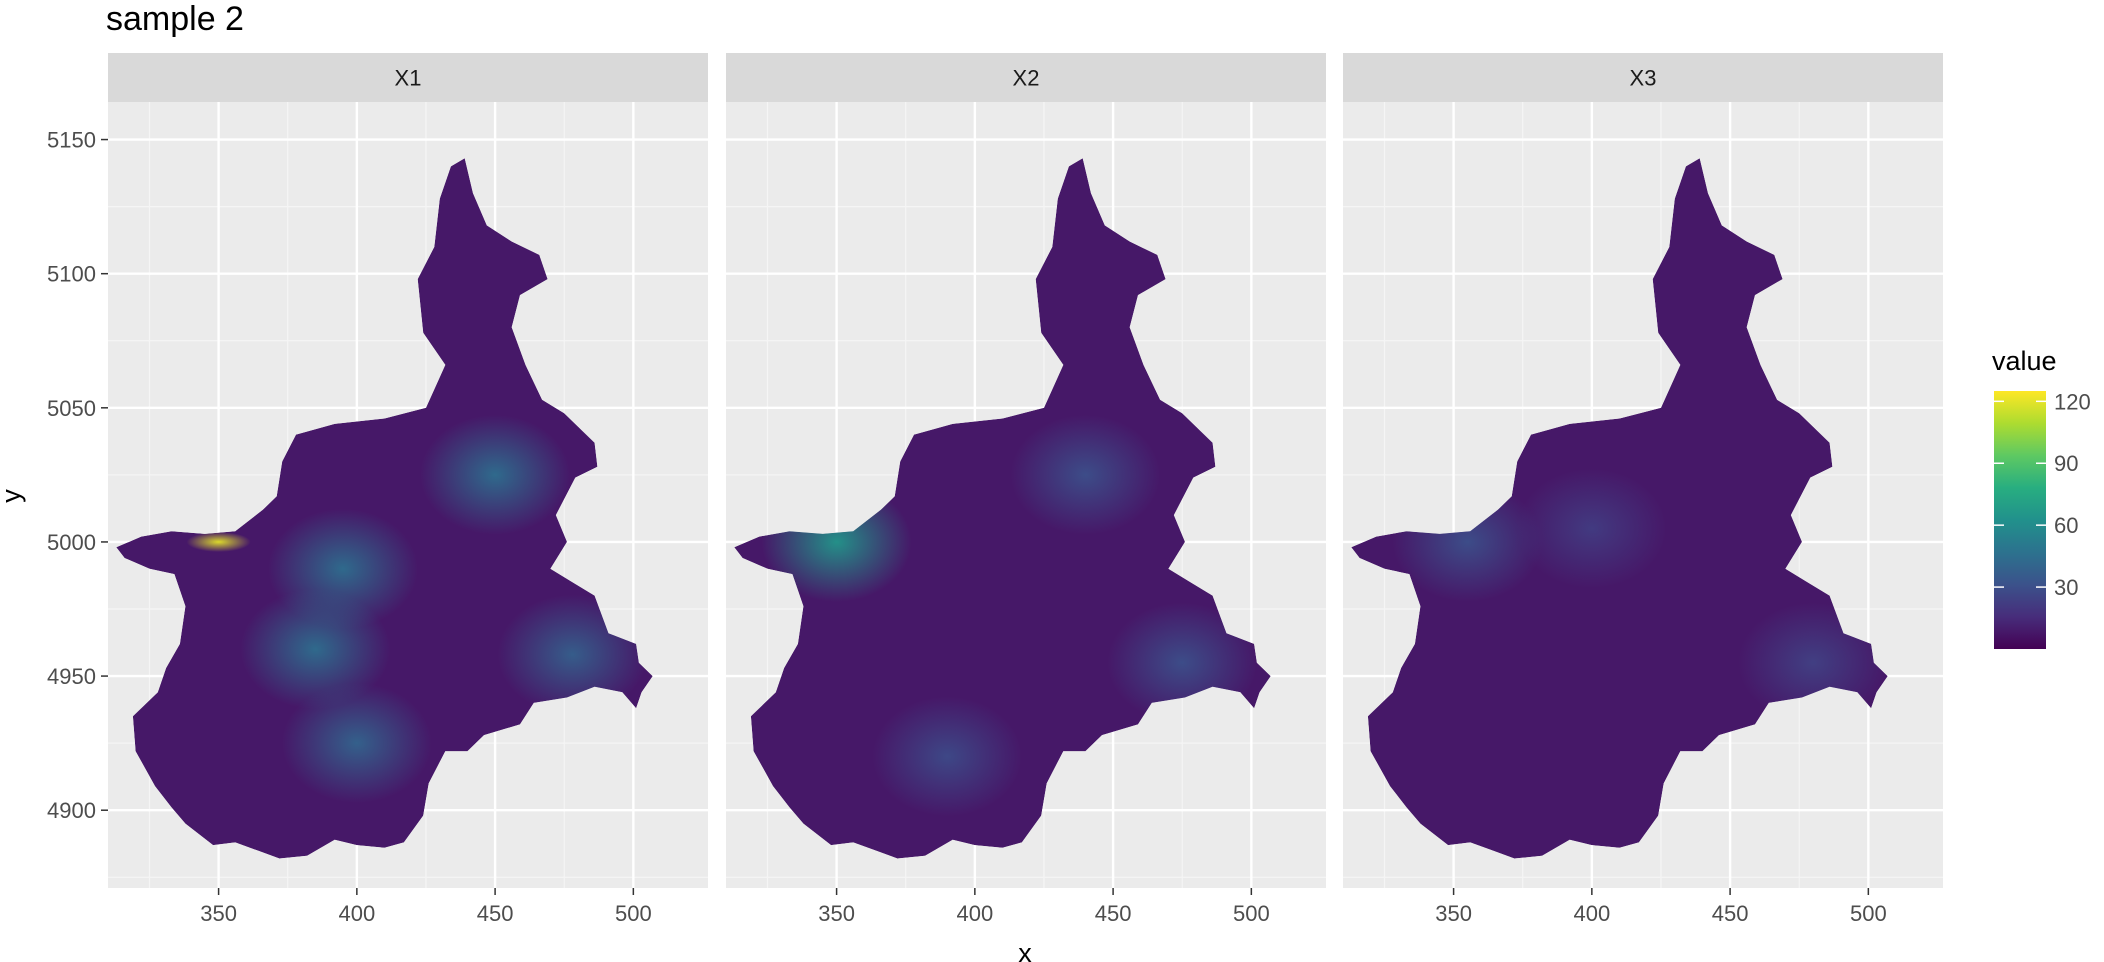  What do you see at coordinates (71, 408) in the screenshot?
I see `y-tick-label: 5050` at bounding box center [71, 408].